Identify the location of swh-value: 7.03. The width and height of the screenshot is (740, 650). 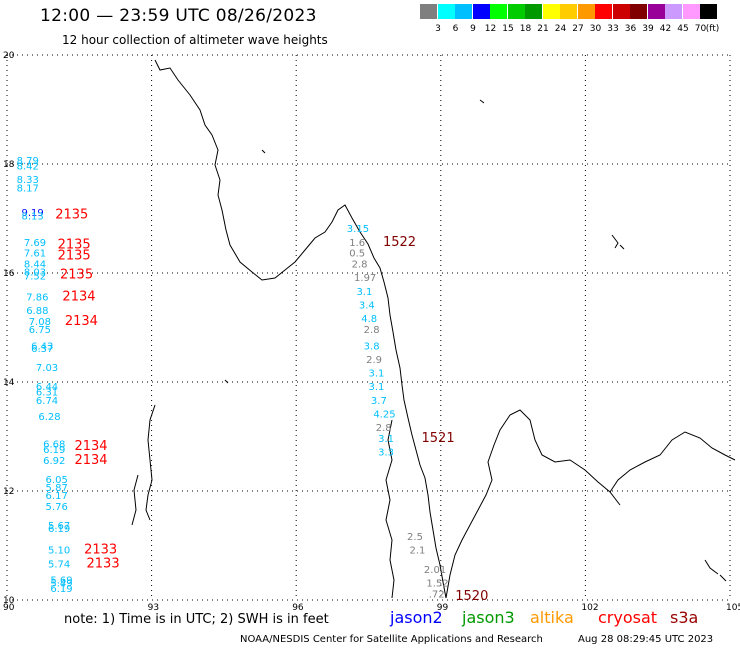
(47, 368).